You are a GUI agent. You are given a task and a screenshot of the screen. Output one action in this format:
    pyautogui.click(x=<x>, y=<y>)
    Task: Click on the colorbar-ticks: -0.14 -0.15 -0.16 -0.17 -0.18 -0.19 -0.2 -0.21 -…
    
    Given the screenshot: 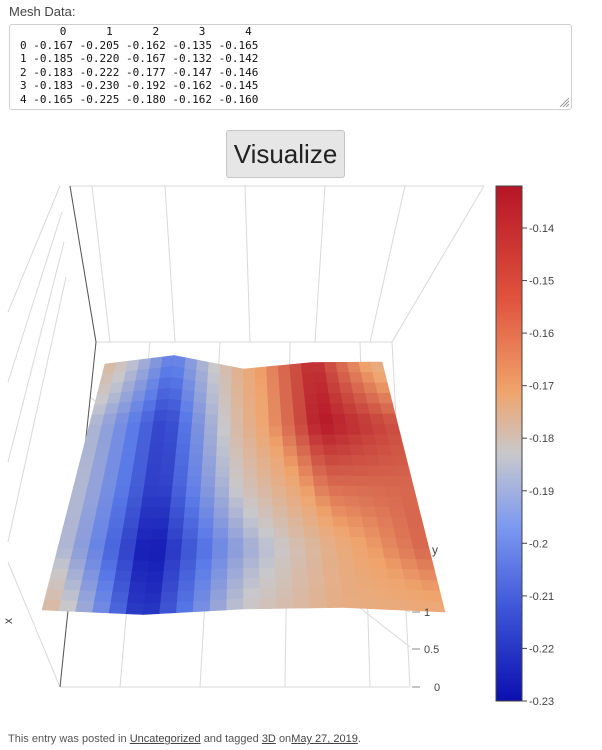 What is the action you would take?
    pyautogui.click(x=538, y=465)
    